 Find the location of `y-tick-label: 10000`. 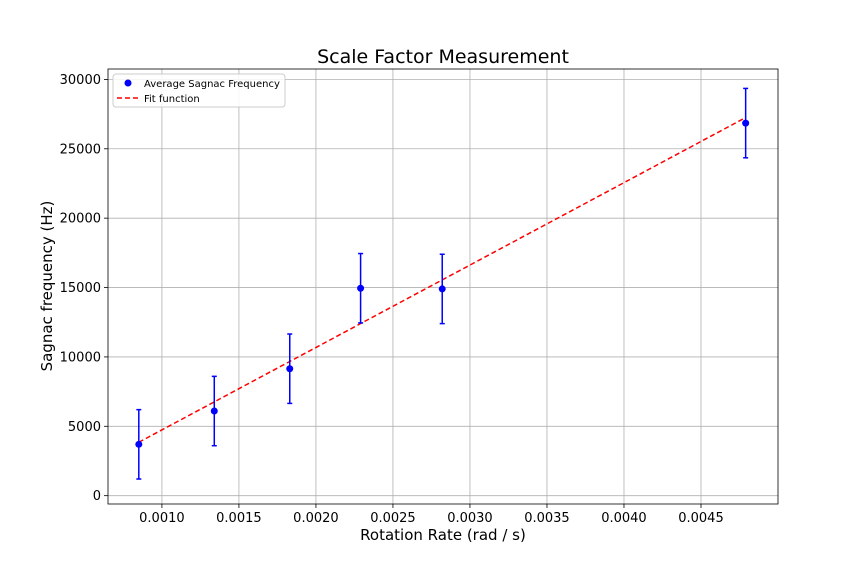

y-tick-label: 10000 is located at coordinates (80, 357).